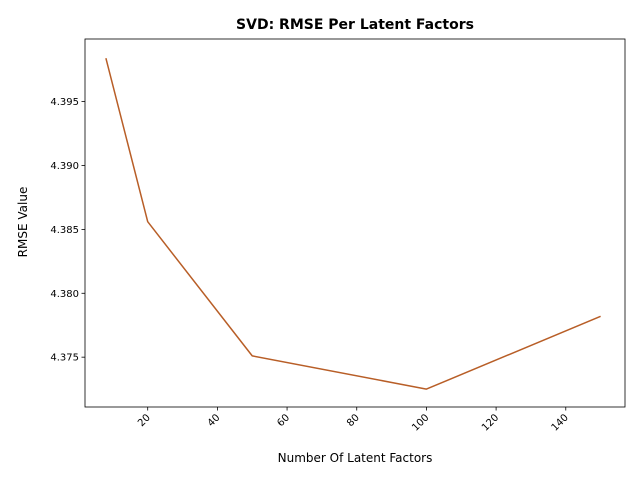 Image resolution: width=640 pixels, height=480 pixels. I want to click on y-tick-label: 4.390, so click(64, 166).